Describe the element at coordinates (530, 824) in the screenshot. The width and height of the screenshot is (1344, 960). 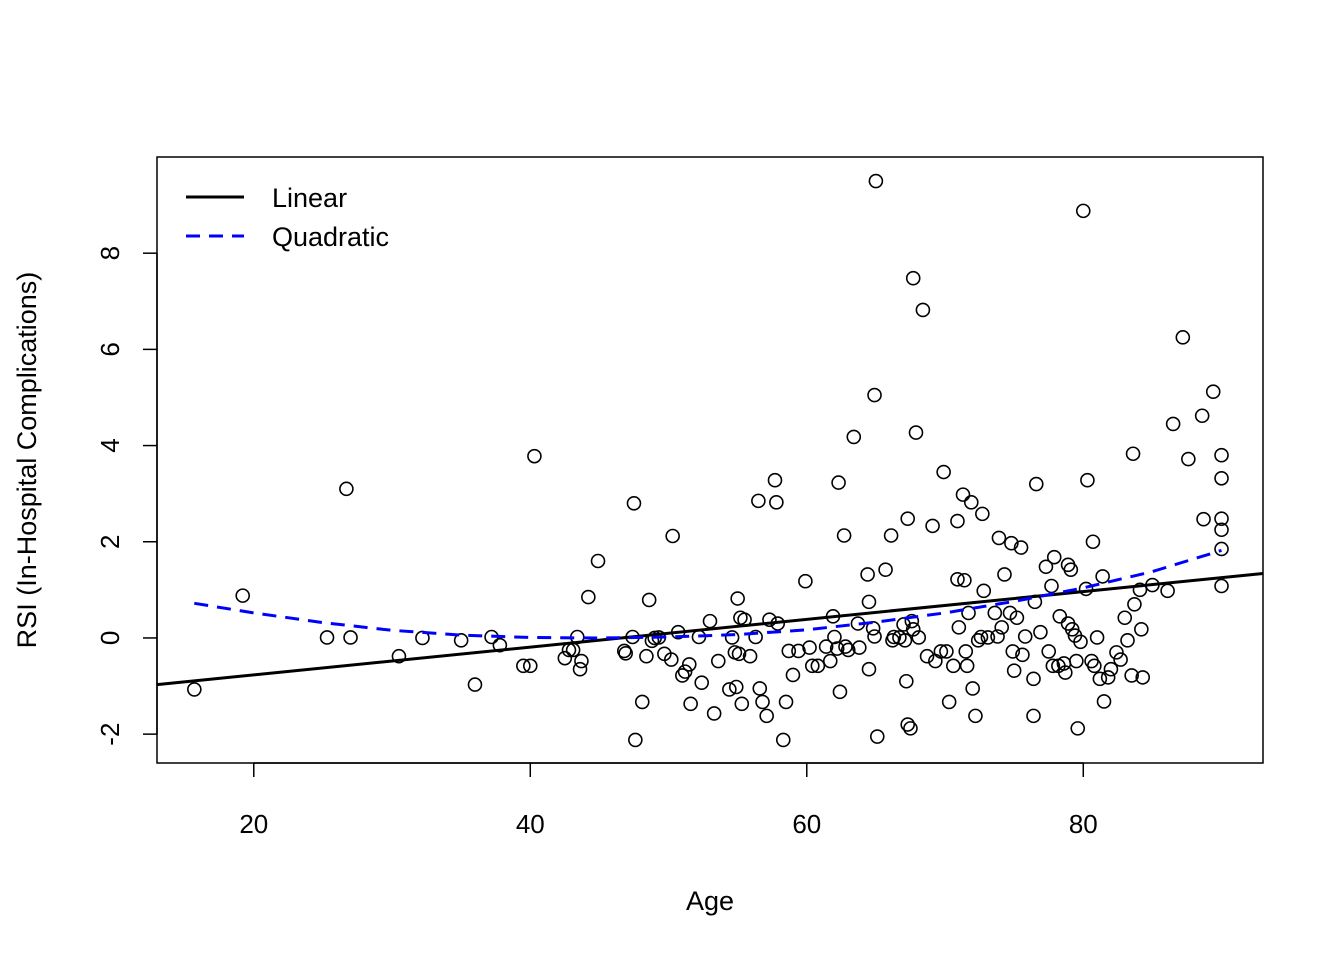
I see `x-tick-label: 40` at that location.